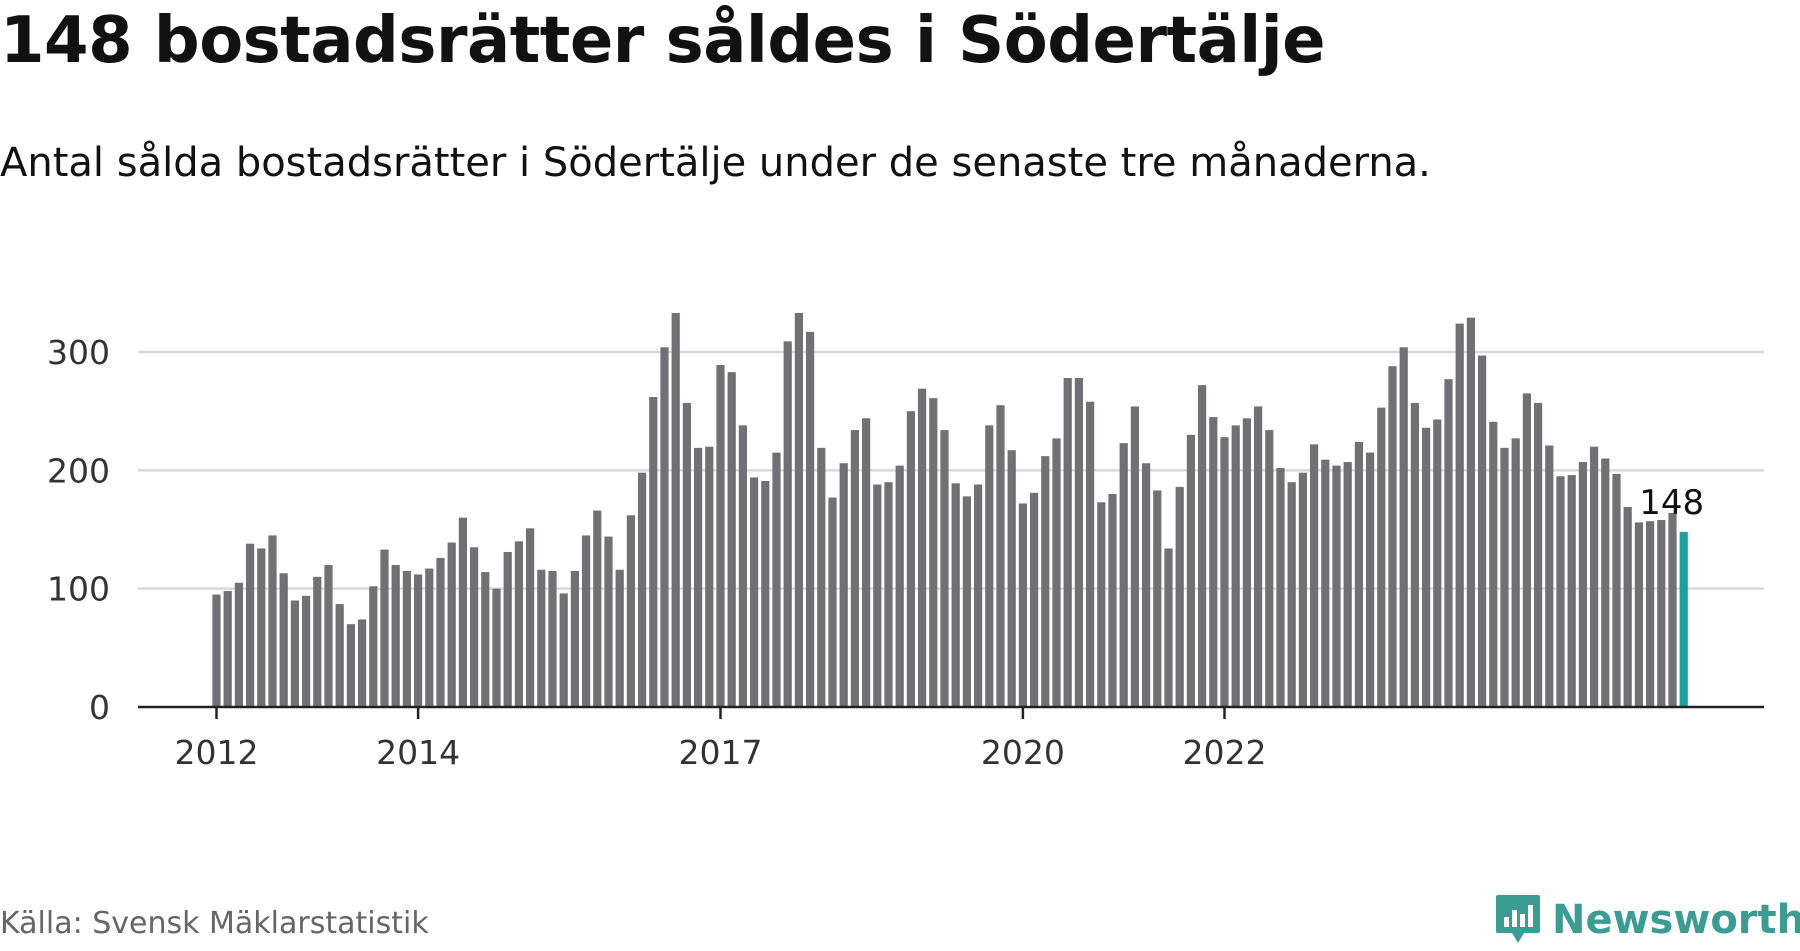 The width and height of the screenshot is (1800, 951). Describe the element at coordinates (1023, 752) in the screenshot. I see `x-tick-label: 2020` at that location.